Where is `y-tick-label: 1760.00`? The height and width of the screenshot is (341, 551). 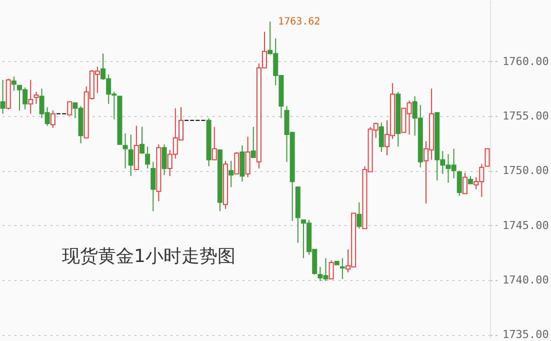 y-tick-label: 1760.00 is located at coordinates (525, 61).